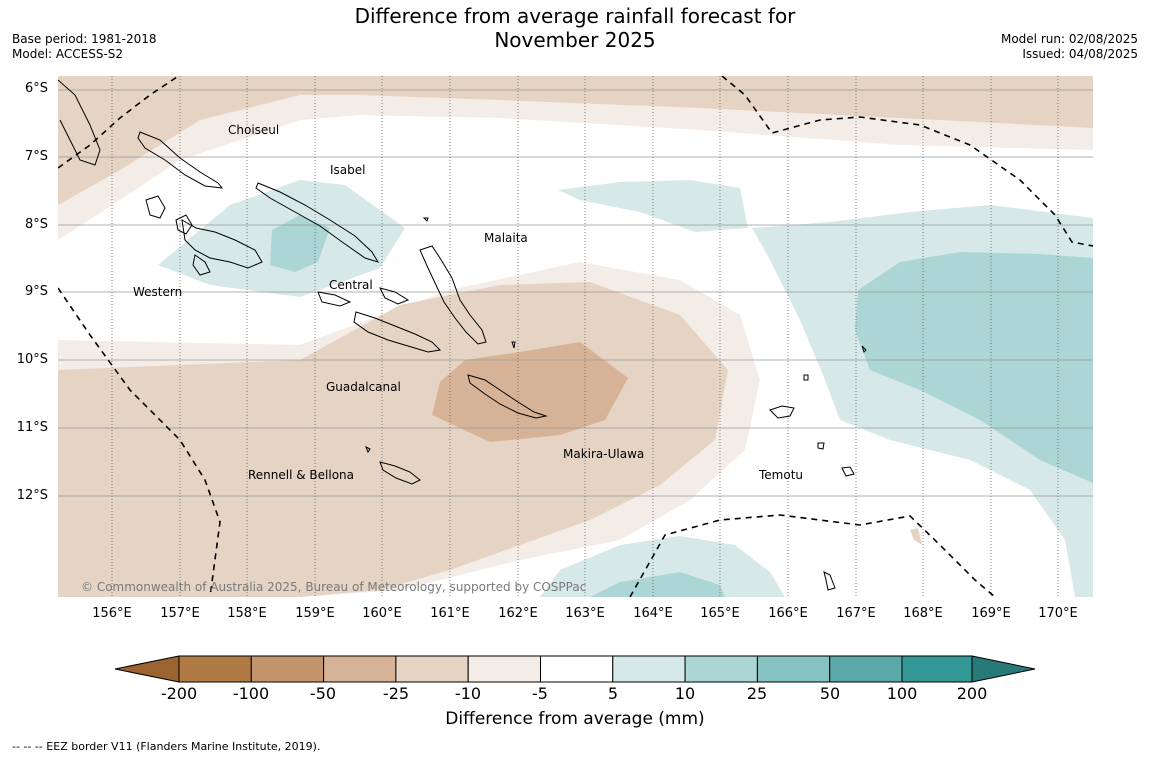 This screenshot has width=1150, height=758. Describe the element at coordinates (351, 285) in the screenshot. I see `region-central: Central` at that location.